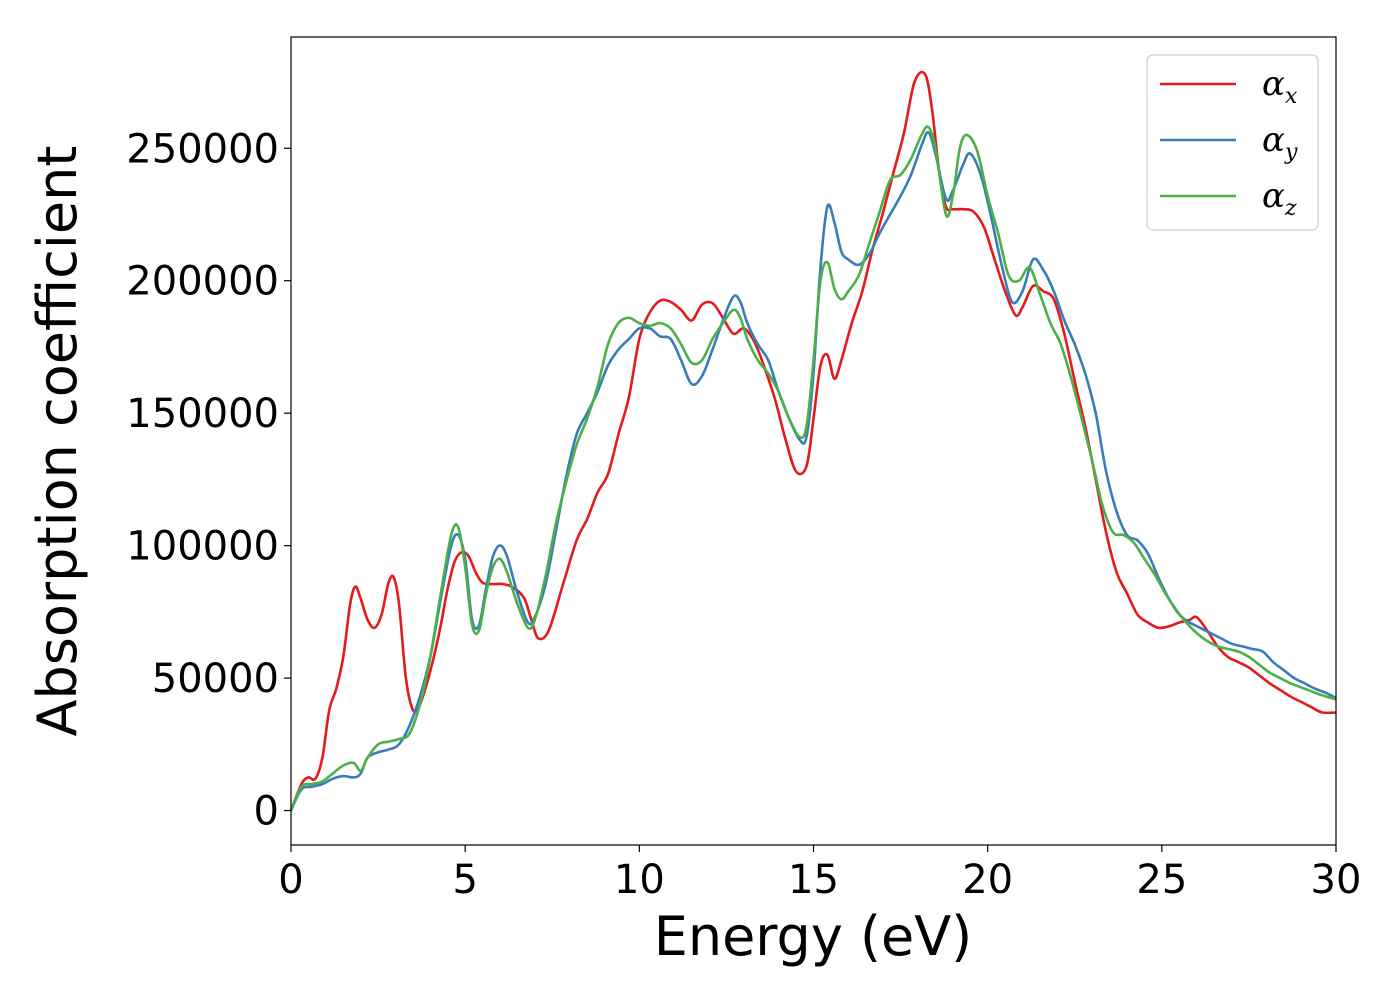  I want to click on y-tick-label: 250000, so click(202, 149).